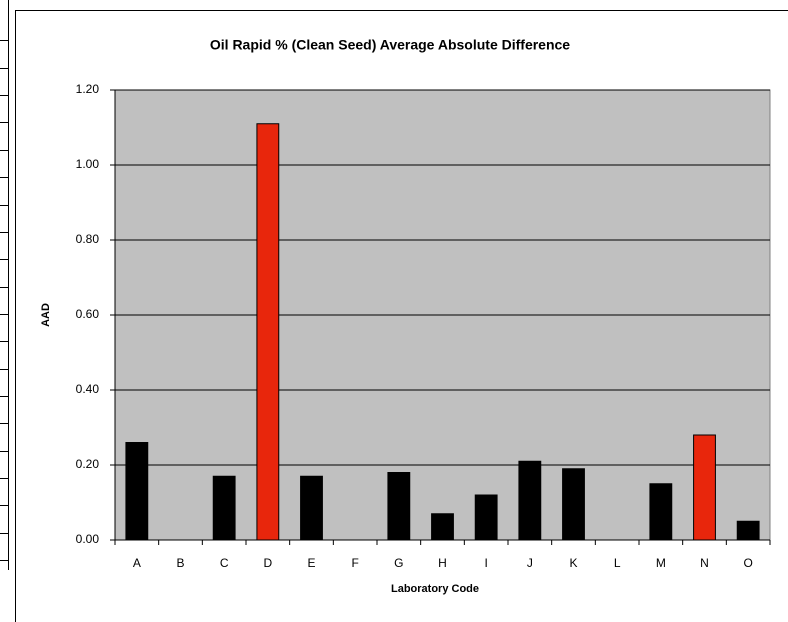  What do you see at coordinates (573, 563) in the screenshot?
I see `x-tick-label: K` at bounding box center [573, 563].